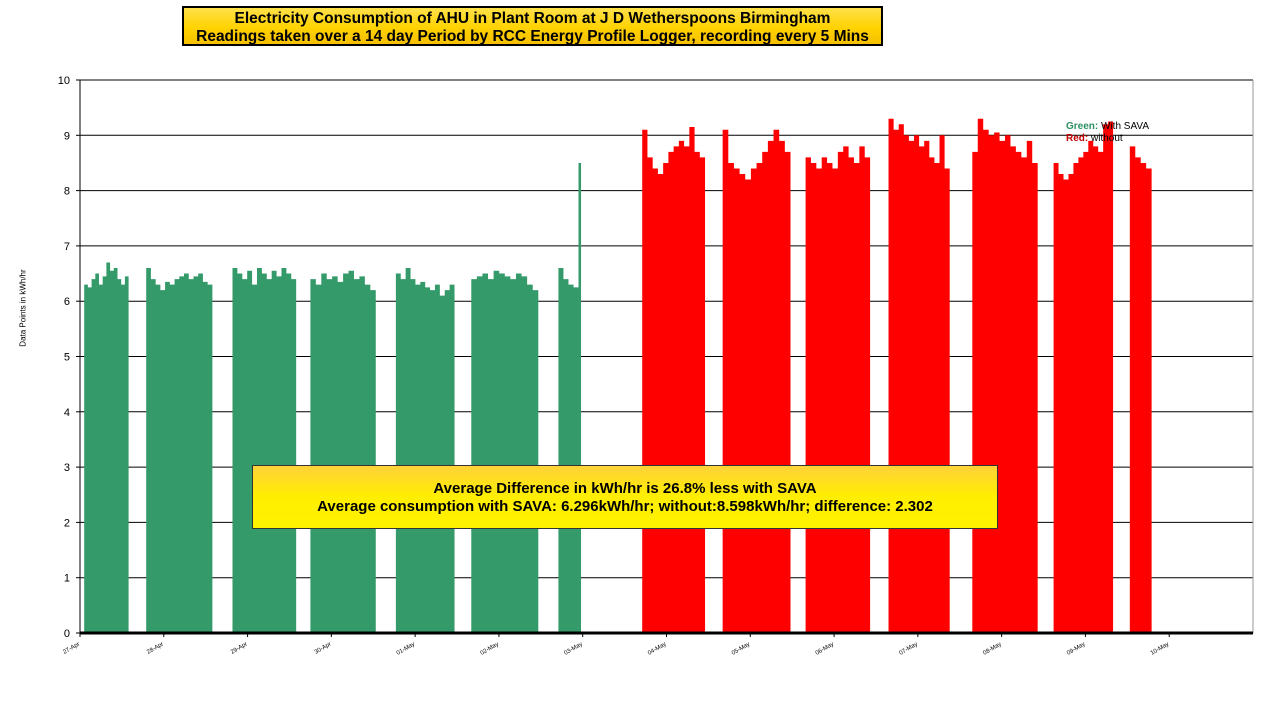  What do you see at coordinates (67, 358) in the screenshot?
I see `y-tick-label: 5` at bounding box center [67, 358].